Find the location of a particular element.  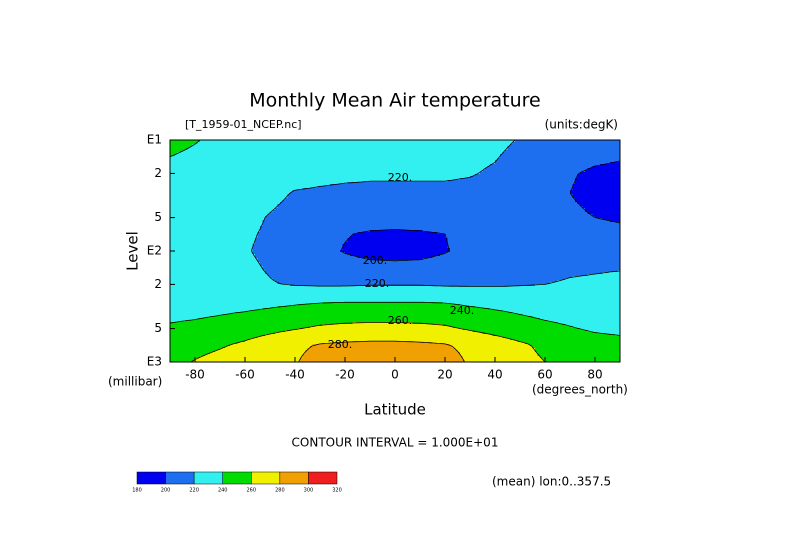

colorbar-label: 200 is located at coordinates (166, 491).